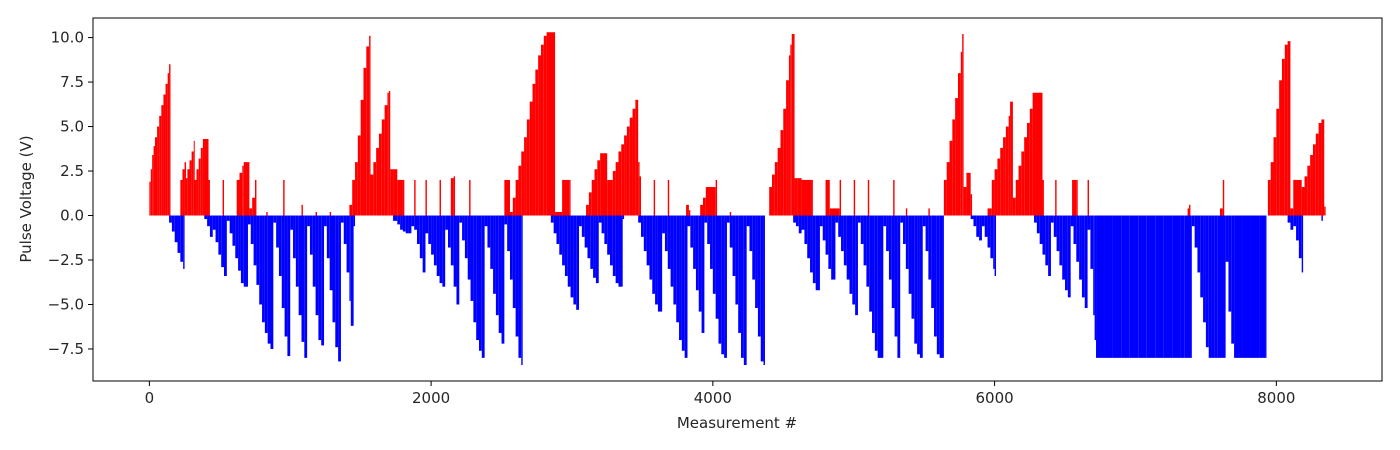  Describe the element at coordinates (72, 171) in the screenshot. I see `y-tick-label: 2.5` at that location.